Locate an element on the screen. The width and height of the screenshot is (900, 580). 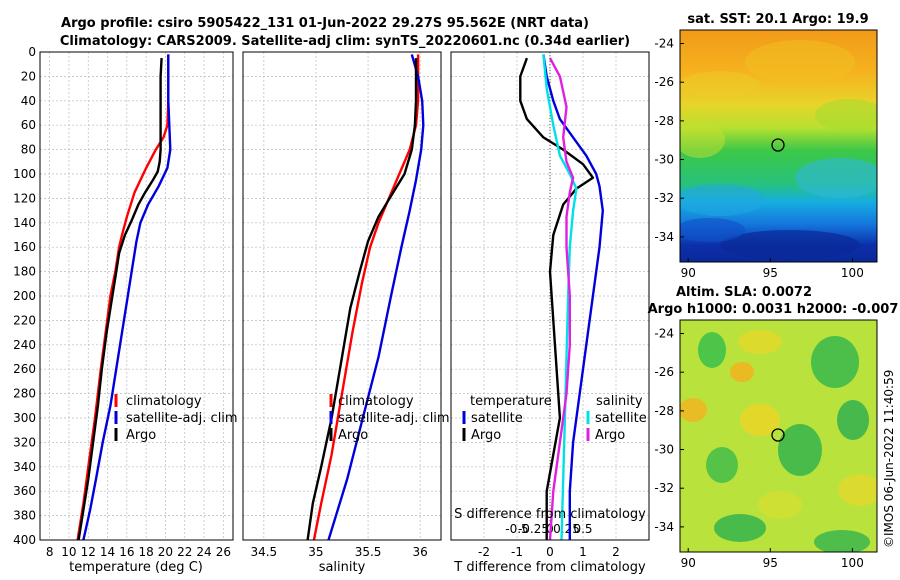
x-tick-label: 16 is located at coordinates (126, 552).